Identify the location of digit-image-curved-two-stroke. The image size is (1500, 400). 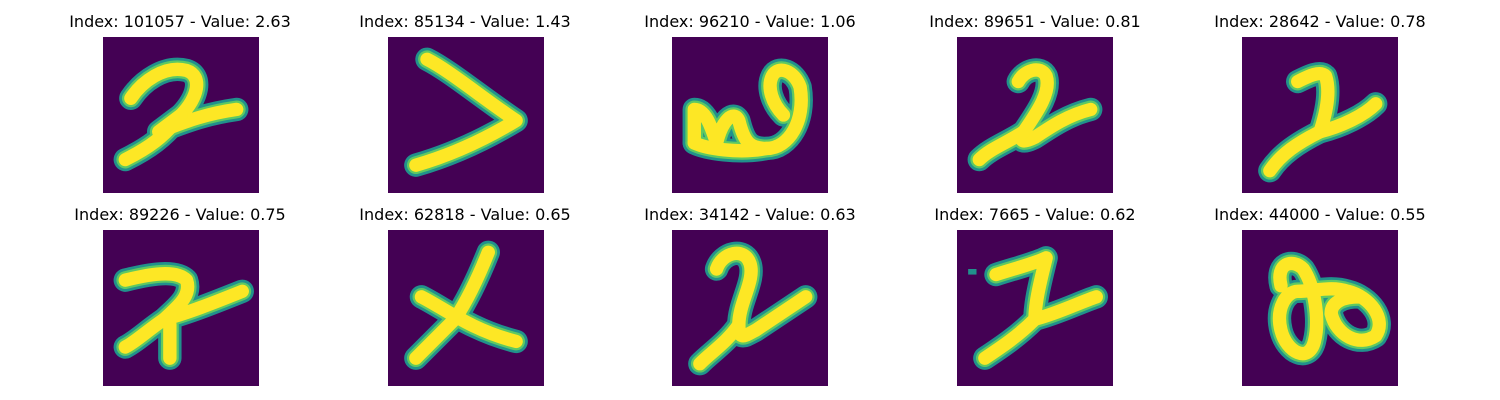
(181, 115).